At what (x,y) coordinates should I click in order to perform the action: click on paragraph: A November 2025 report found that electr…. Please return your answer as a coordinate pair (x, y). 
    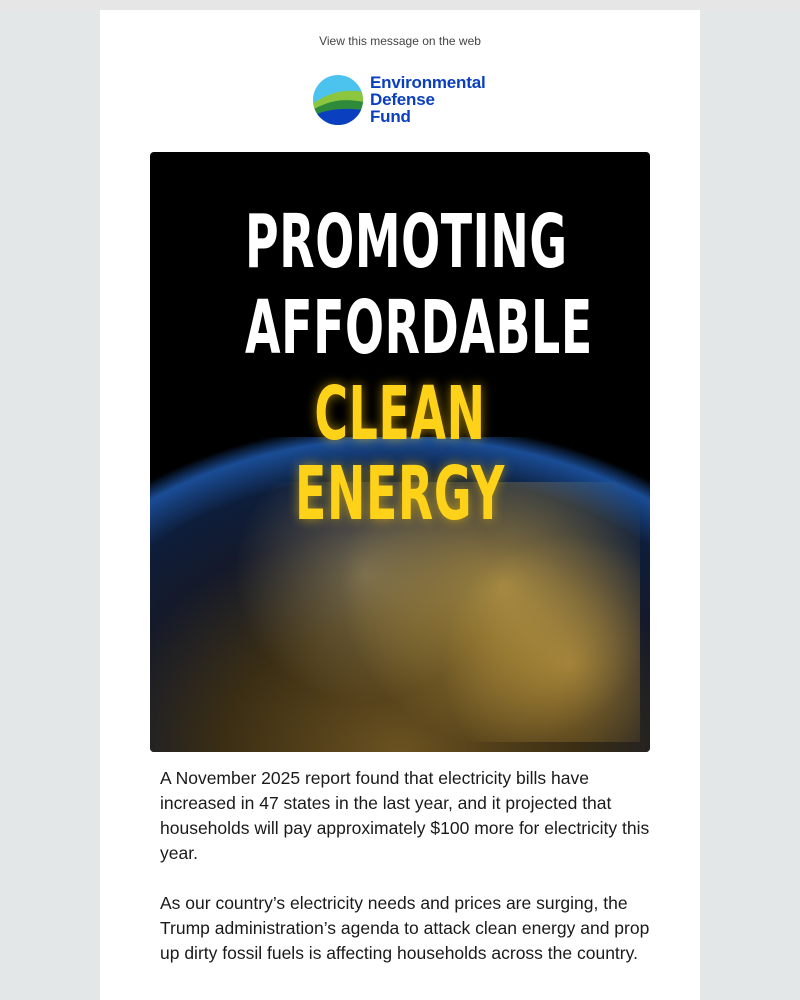
    Looking at the image, I should click on (405, 815).